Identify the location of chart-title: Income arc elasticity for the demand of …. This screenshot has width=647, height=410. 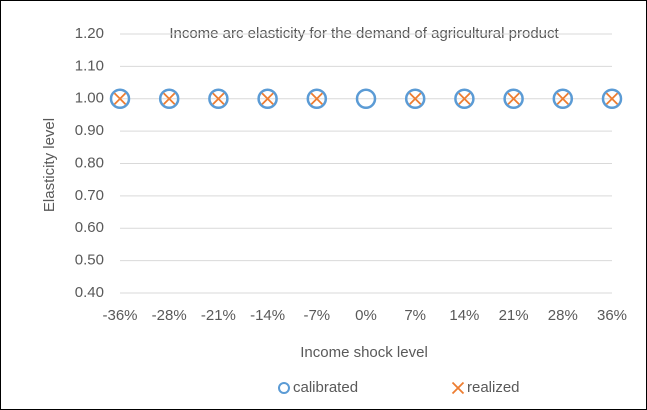
(364, 33).